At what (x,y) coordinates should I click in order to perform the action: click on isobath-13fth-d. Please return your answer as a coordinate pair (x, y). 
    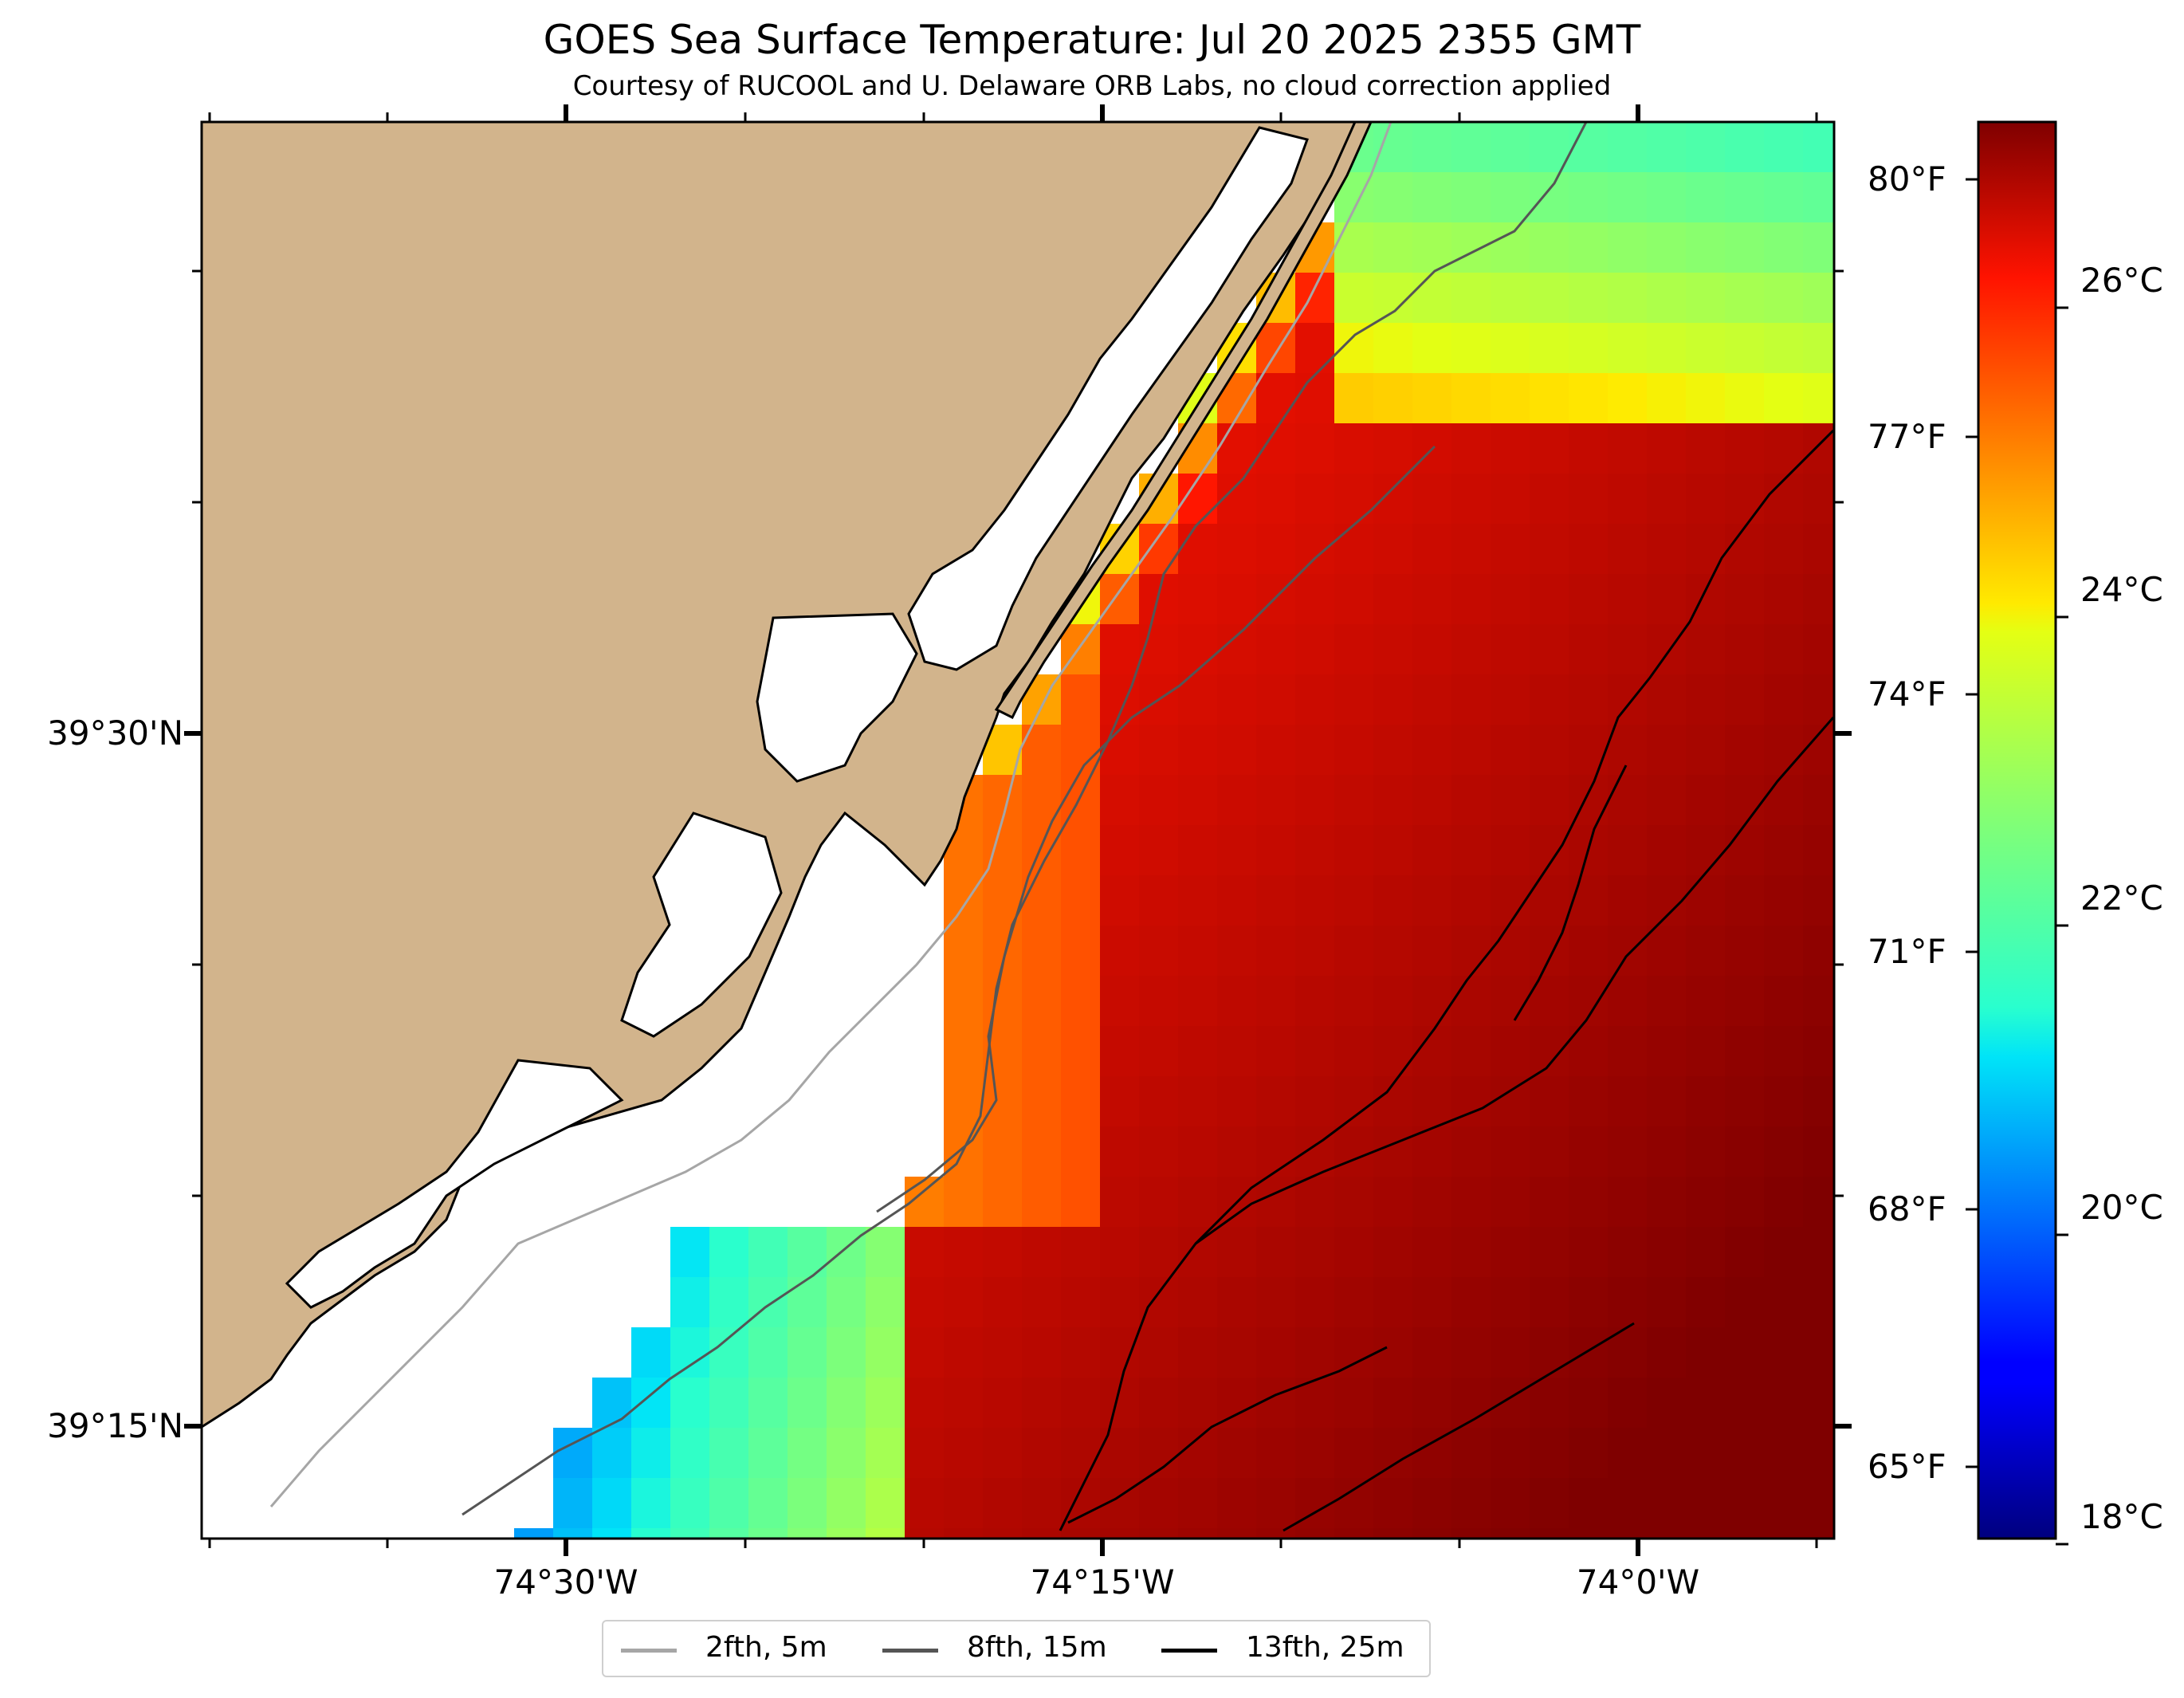
    Looking at the image, I should click on (1227, 1435).